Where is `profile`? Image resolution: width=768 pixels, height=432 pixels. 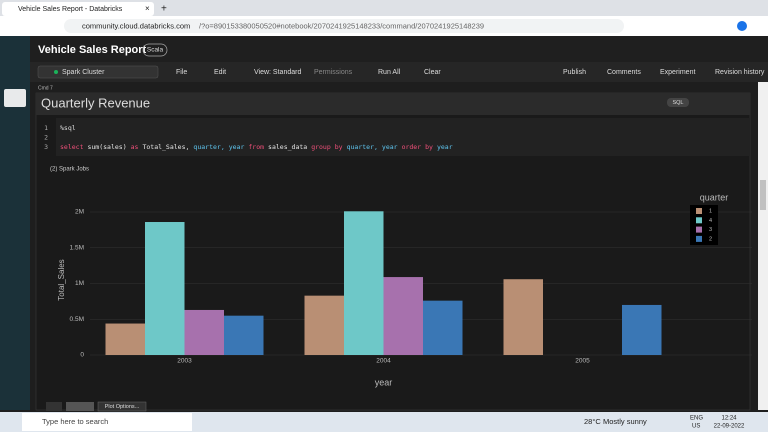 profile is located at coordinates (742, 26).